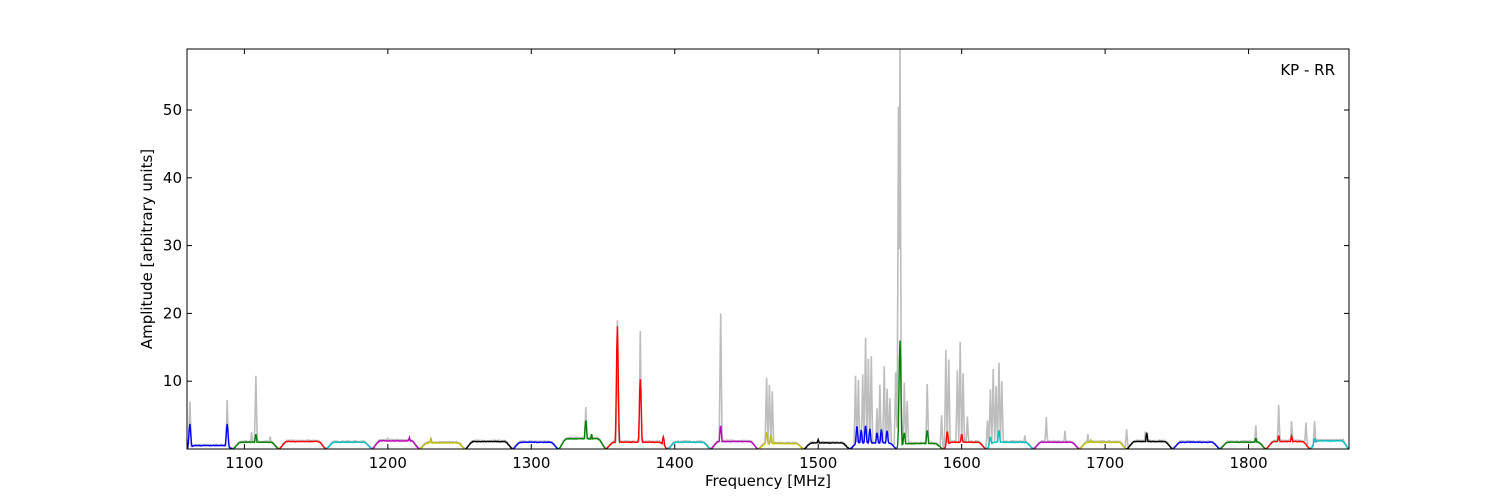 Image resolution: width=1500 pixels, height=500 pixels. What do you see at coordinates (1248, 463) in the screenshot?
I see `x-tick-label: 1800` at bounding box center [1248, 463].